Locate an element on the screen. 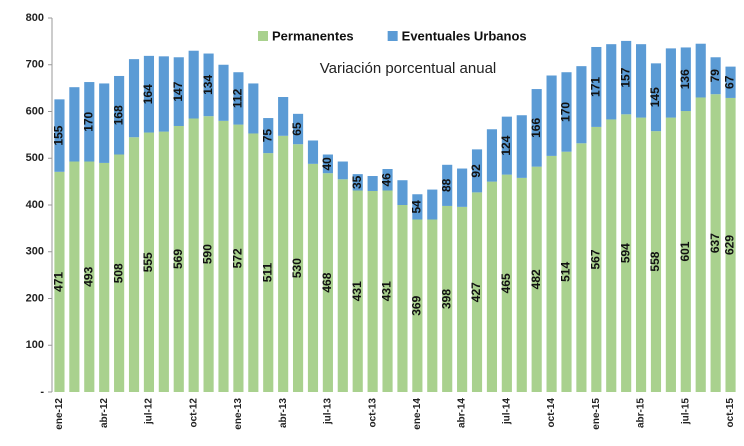 The height and width of the screenshot is (446, 744). x-tick-label: abr-15 is located at coordinates (641, 413).